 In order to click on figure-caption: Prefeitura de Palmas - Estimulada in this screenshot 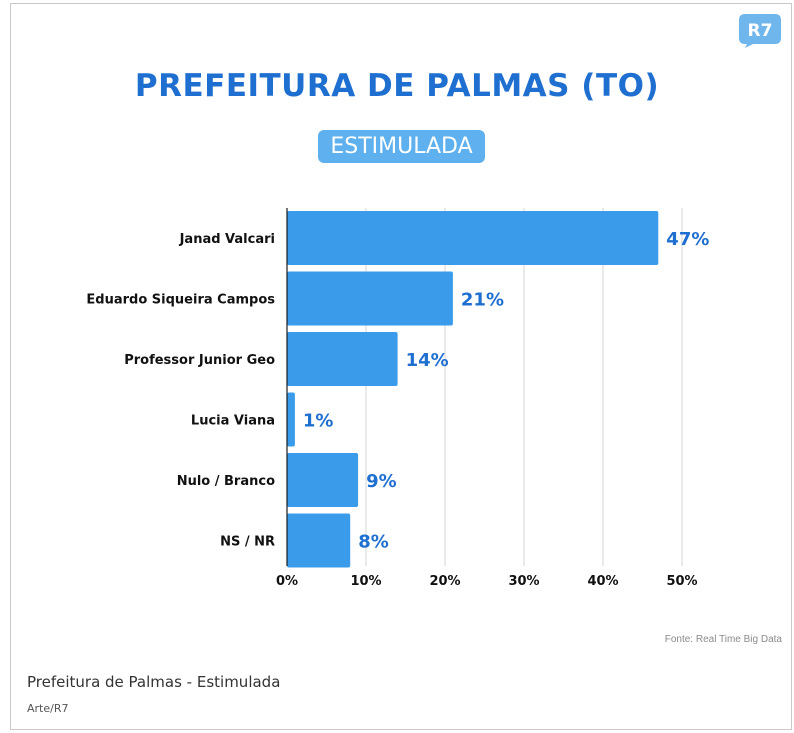, I will do `click(154, 682)`.